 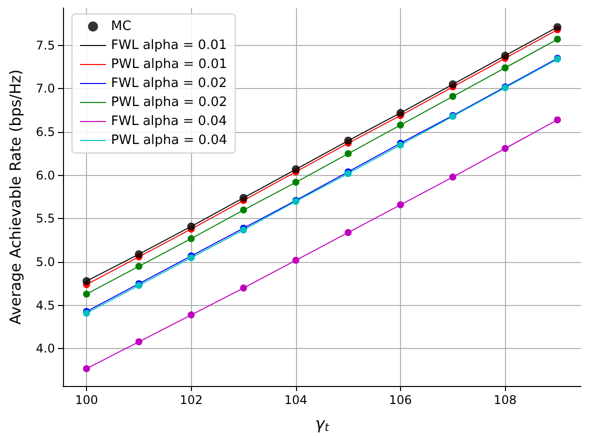 I want to click on legend-label: FWL alpha = 0.02, so click(x=169, y=83).